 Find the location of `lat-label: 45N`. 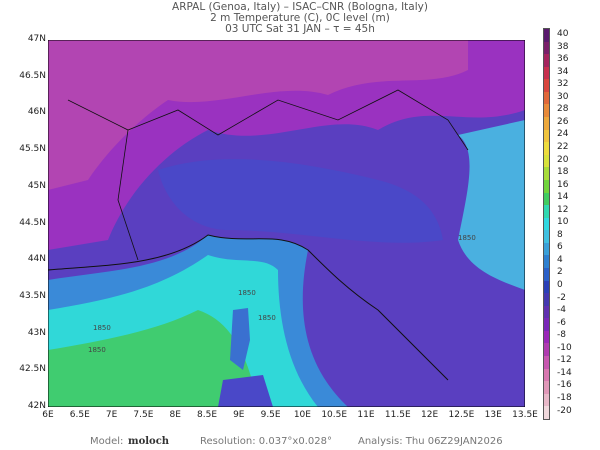

lat-label: 45N is located at coordinates (36, 185).